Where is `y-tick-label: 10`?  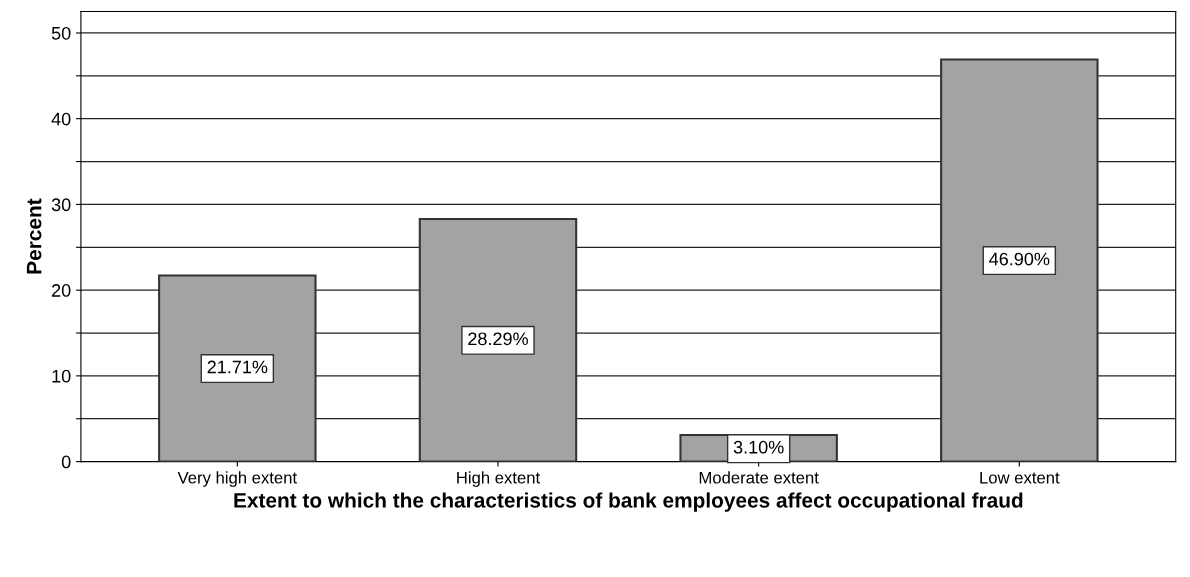
y-tick-label: 10 is located at coordinates (61, 376).